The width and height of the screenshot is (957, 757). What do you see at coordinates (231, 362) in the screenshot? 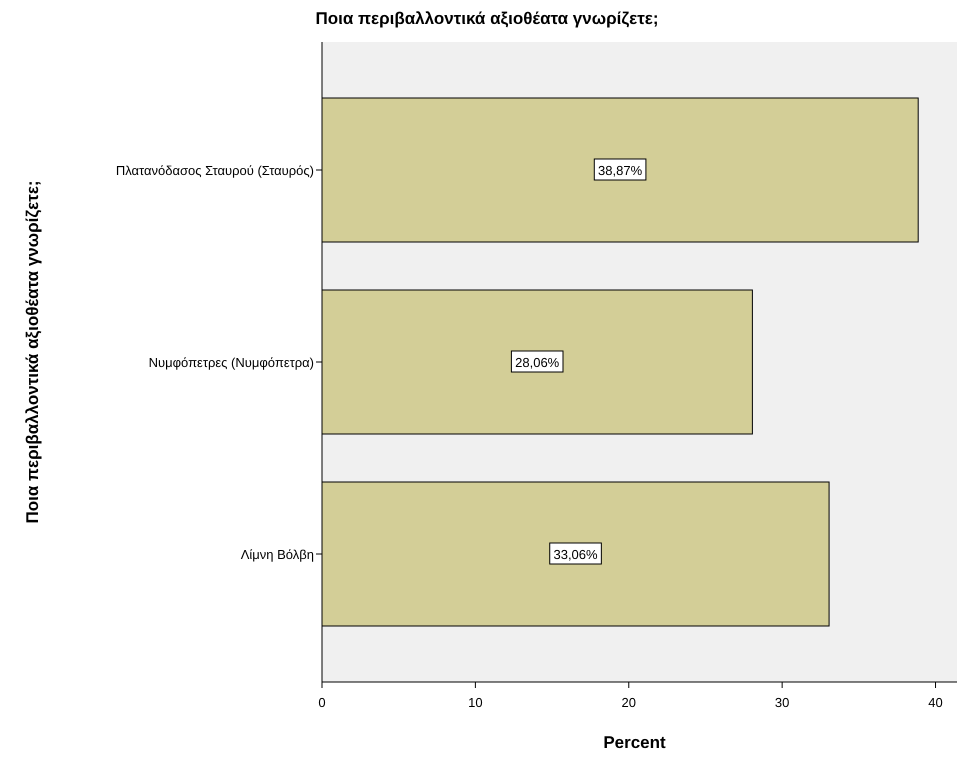
I see `y-tick-label: Νυμφόπετρες (Νυμφόπετρα)` at bounding box center [231, 362].